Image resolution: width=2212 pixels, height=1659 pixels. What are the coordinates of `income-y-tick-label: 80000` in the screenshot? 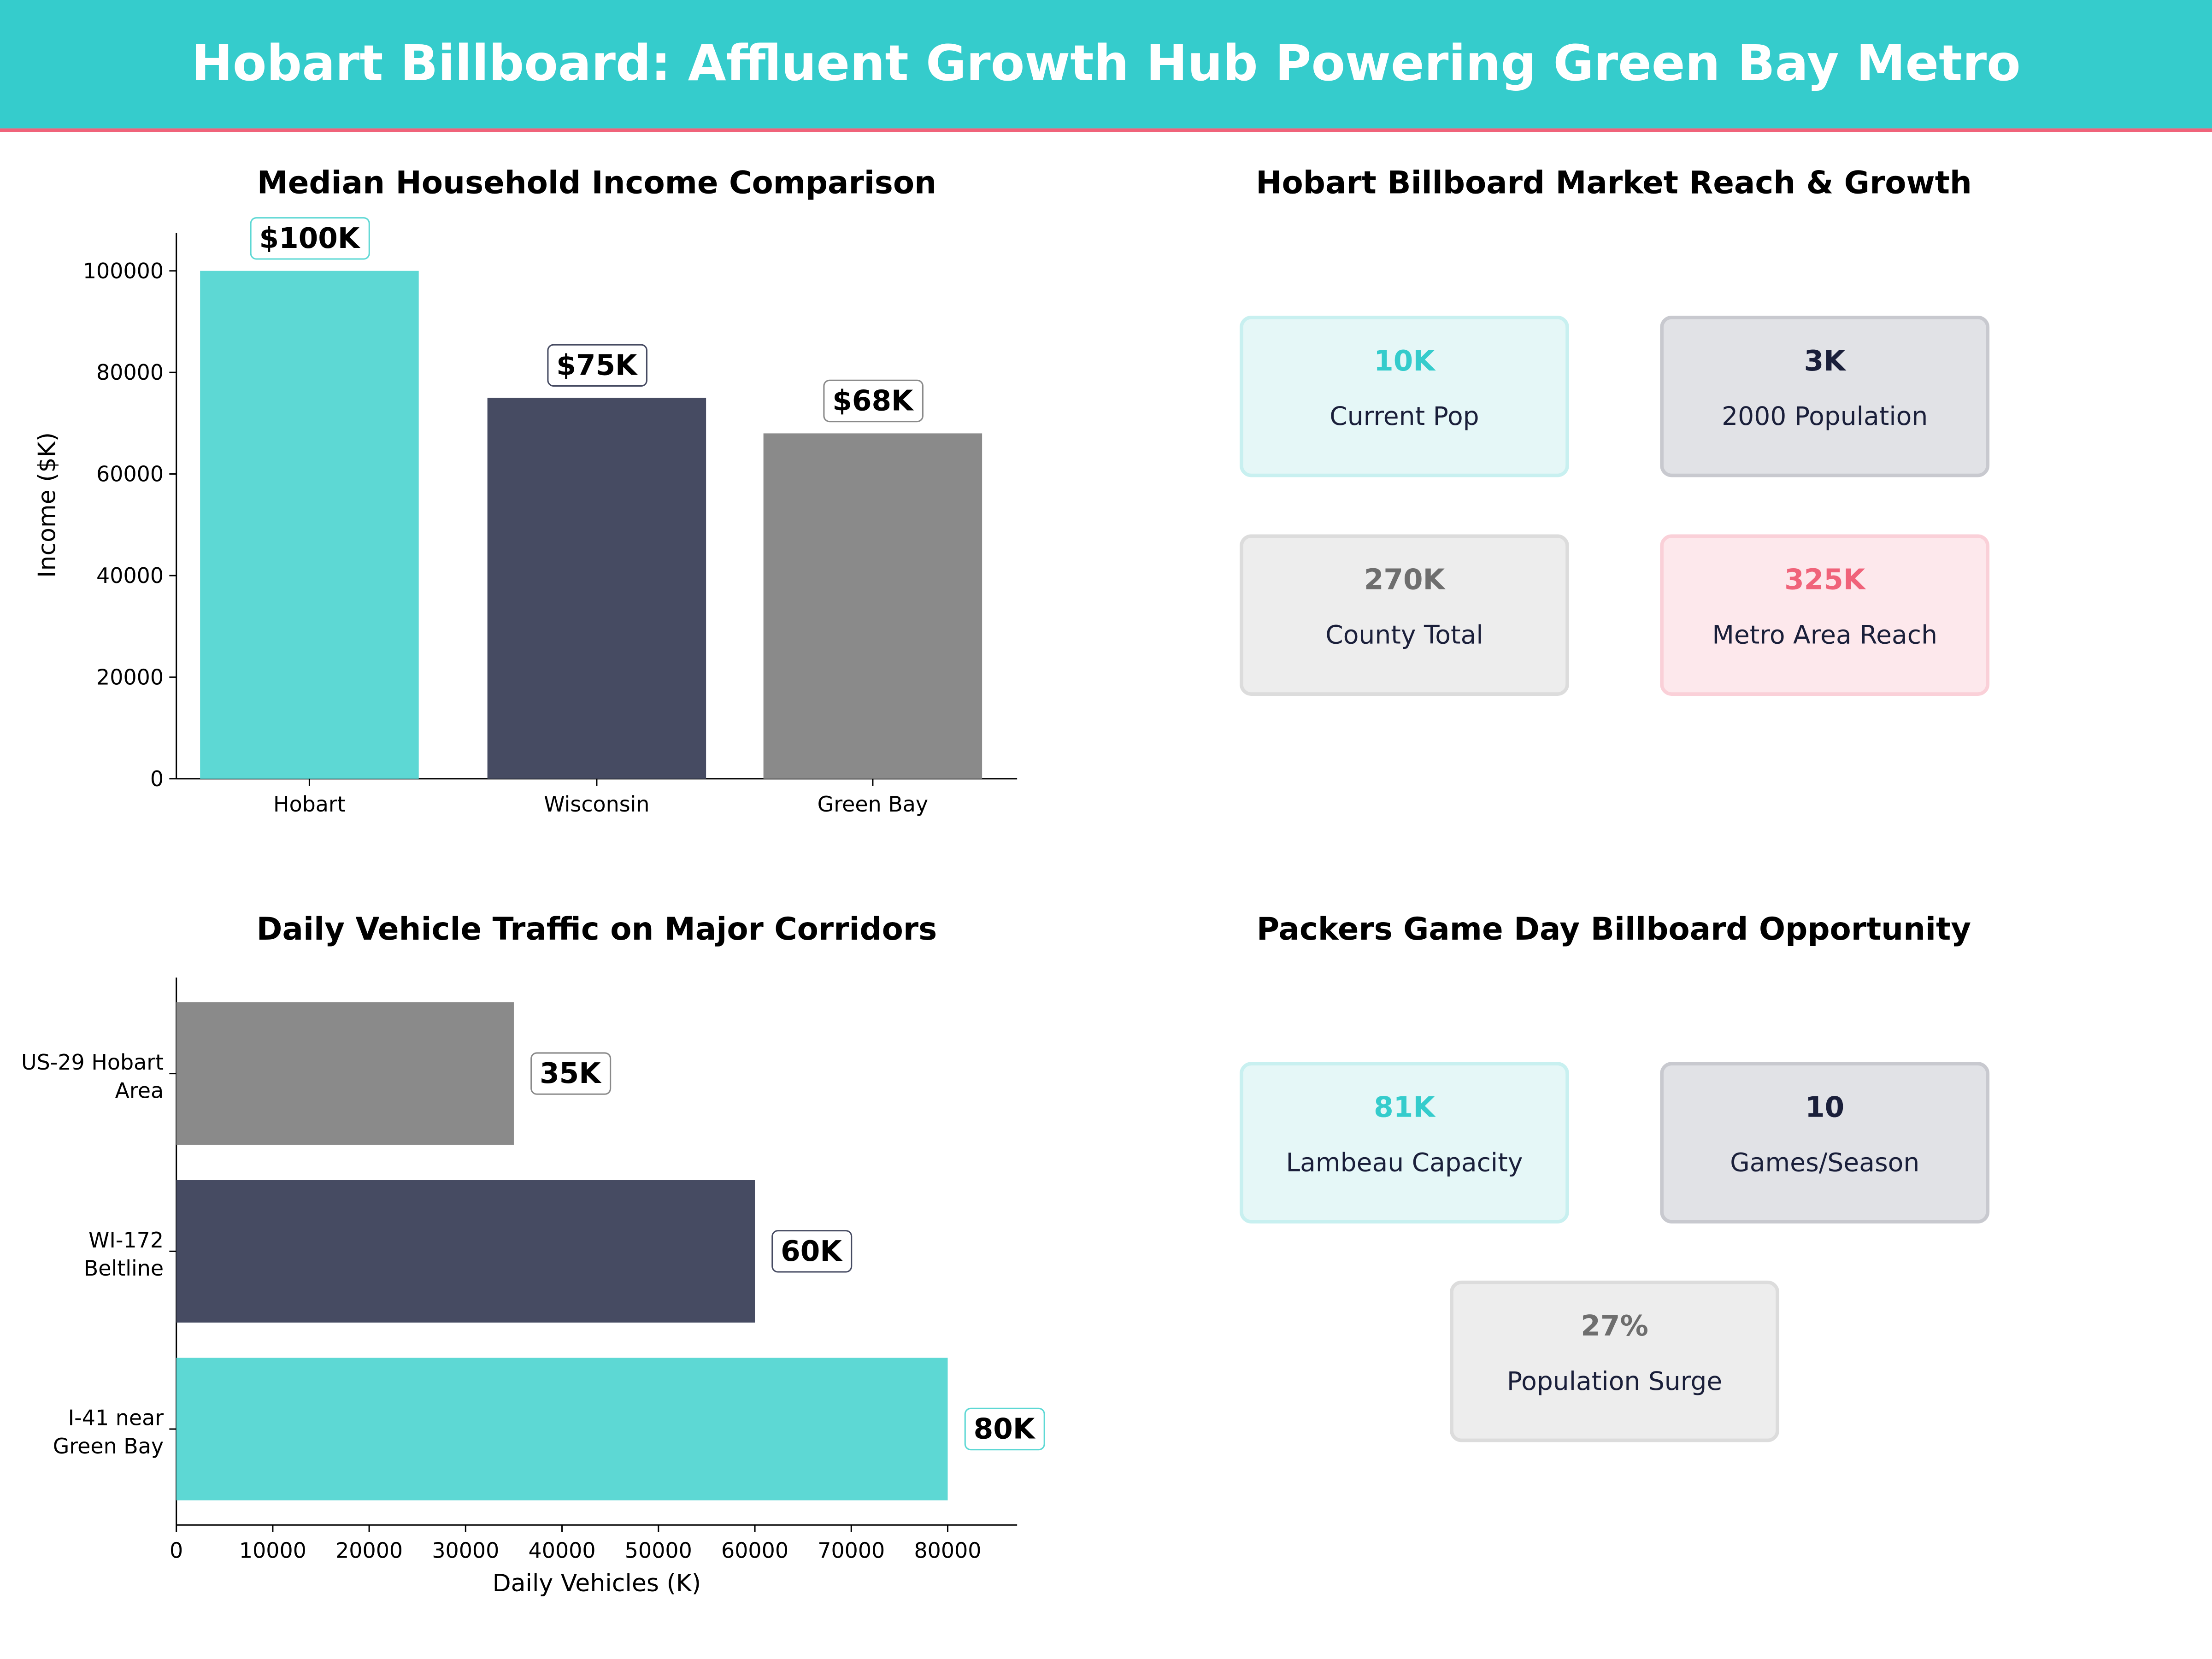 It's located at (130, 372).